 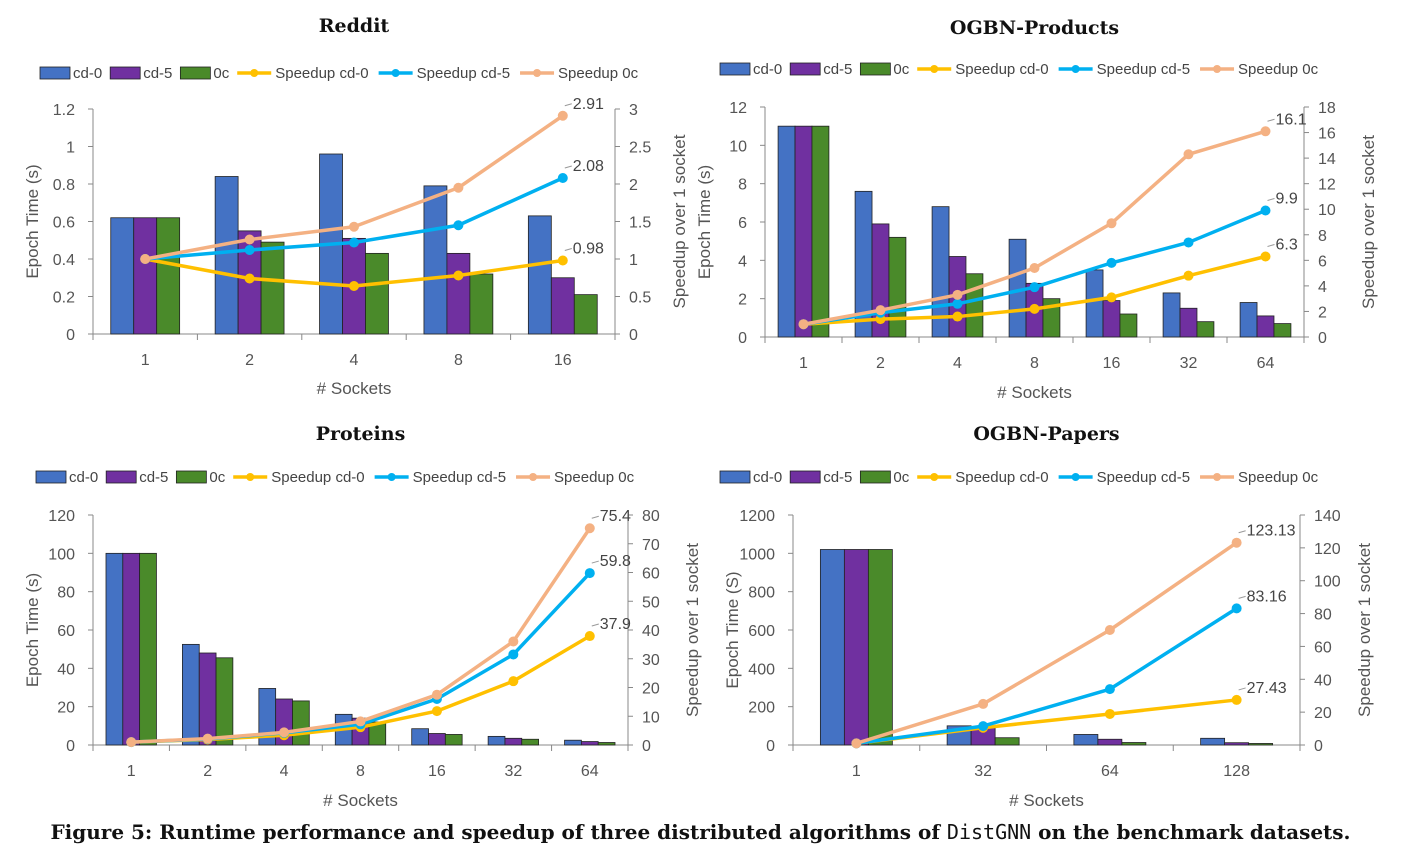 What do you see at coordinates (742, 261) in the screenshot?
I see `y-tick-label: 4` at bounding box center [742, 261].